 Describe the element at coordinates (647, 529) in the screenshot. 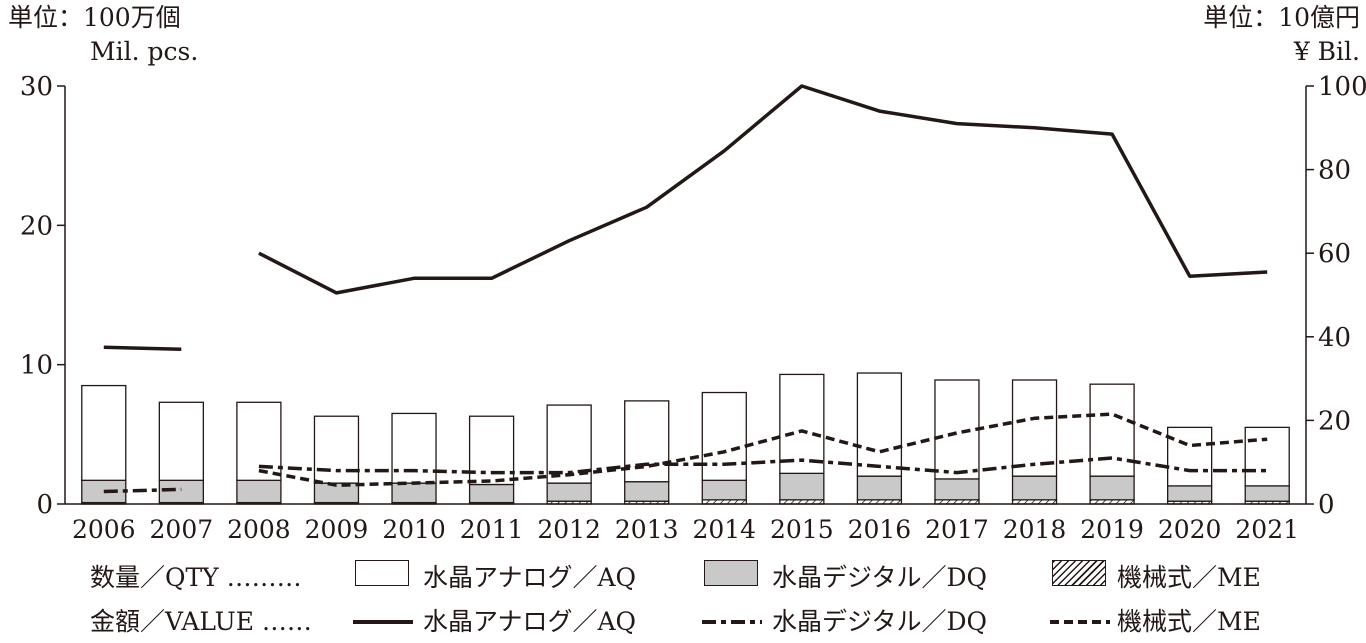

I see `x-tick-label-2013: 2013` at that location.